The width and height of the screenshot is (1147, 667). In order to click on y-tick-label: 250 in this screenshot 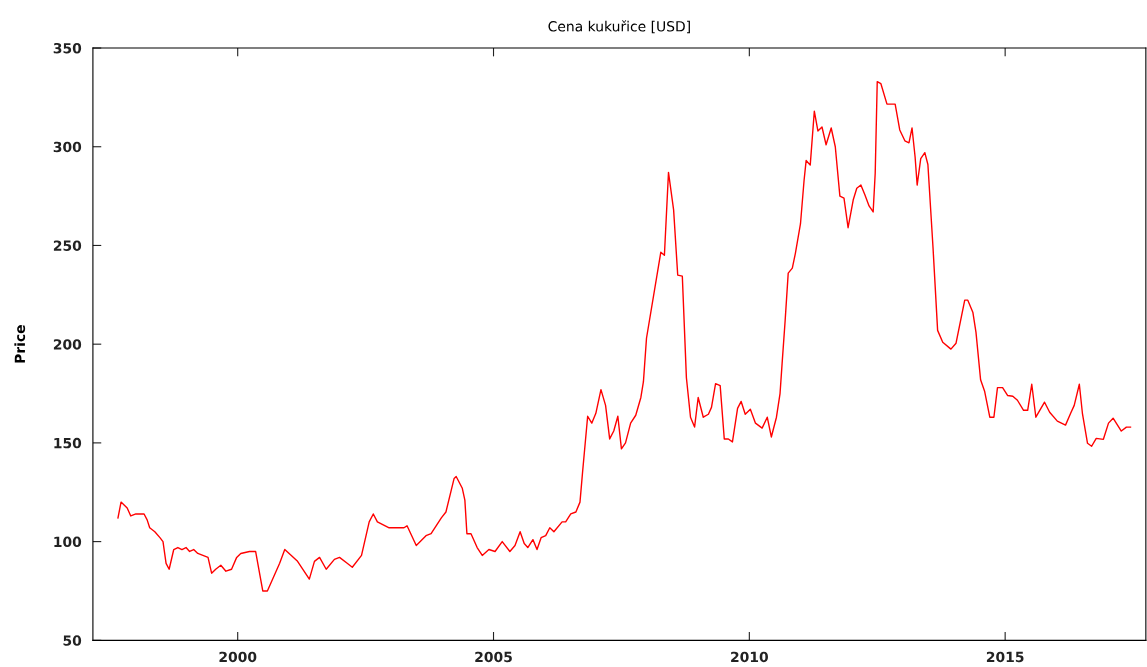, I will do `click(67, 245)`.